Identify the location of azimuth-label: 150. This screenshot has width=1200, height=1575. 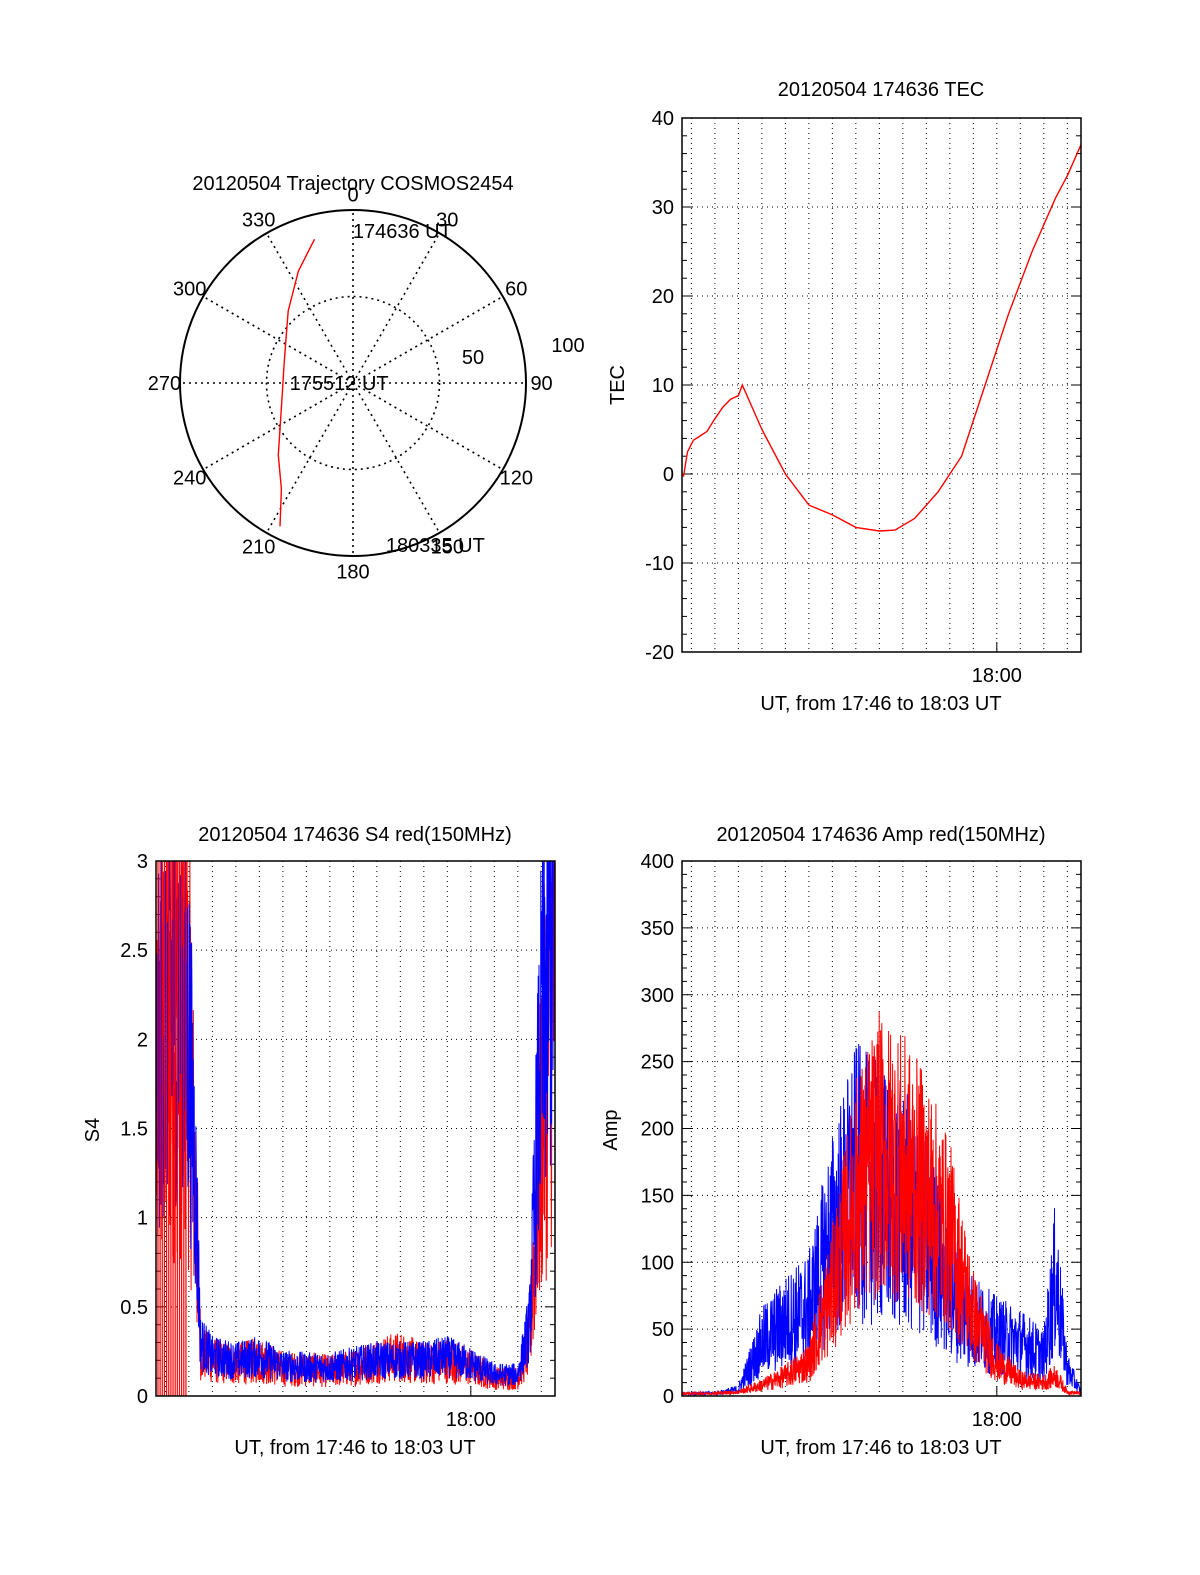
(447, 547).